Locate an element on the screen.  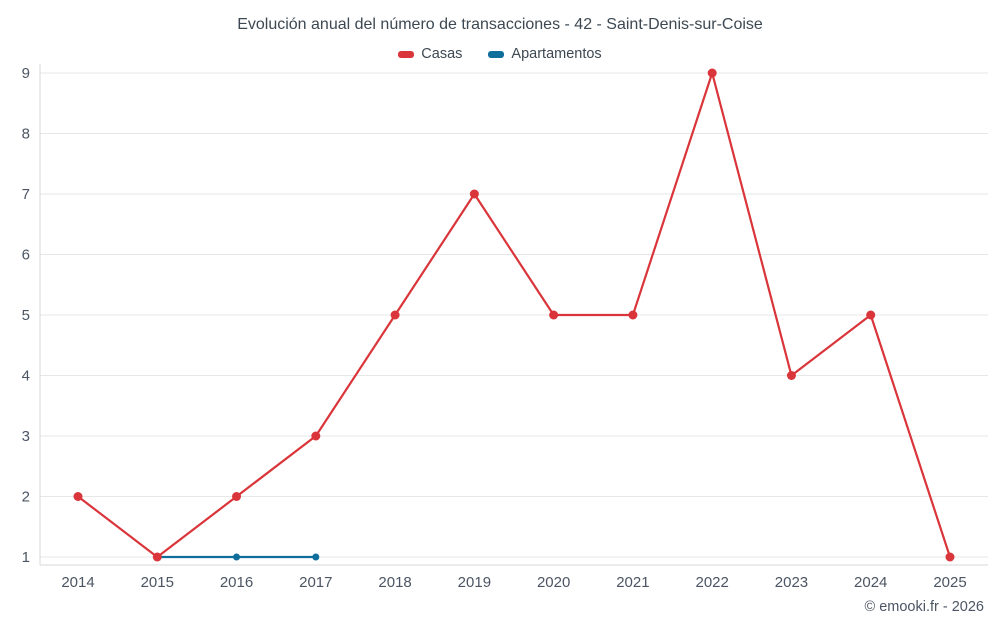
legend-item-apartamentos: Apartamentos is located at coordinates (545, 54).